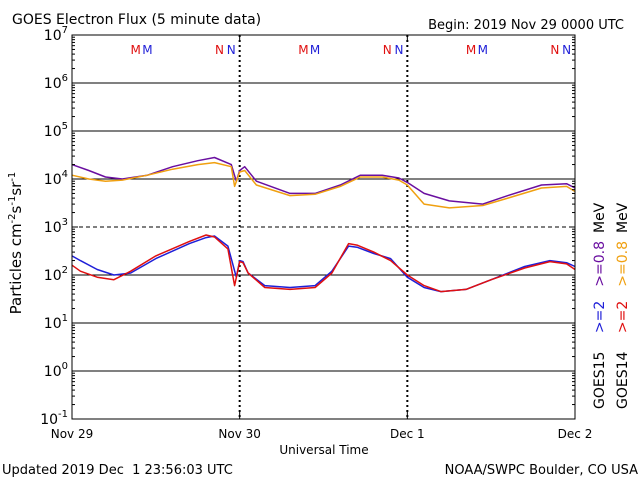 This screenshot has height=480, width=640. What do you see at coordinates (56, 322) in the screenshot?
I see `y-tick-label: 10¹` at bounding box center [56, 322].